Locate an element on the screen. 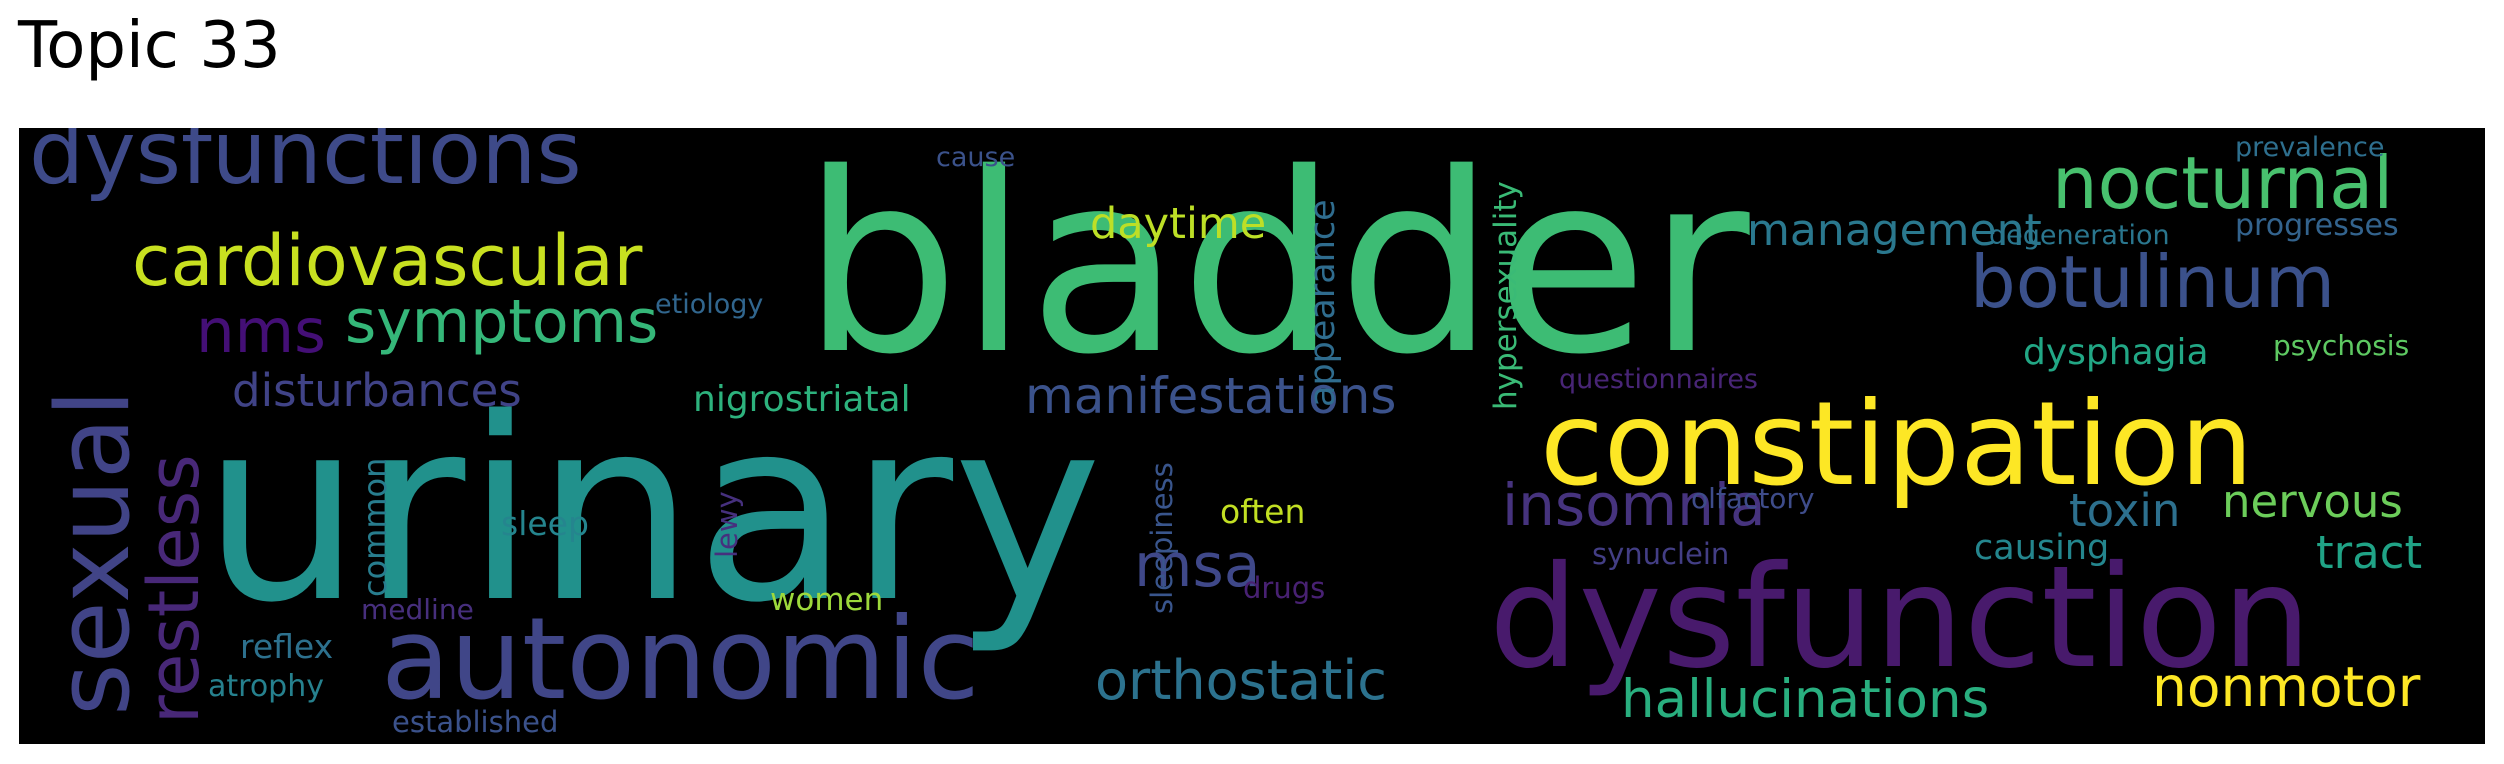 Image resolution: width=2504 pixels, height=764 pixels. word-appearance: appearance is located at coordinates (1323, 303).